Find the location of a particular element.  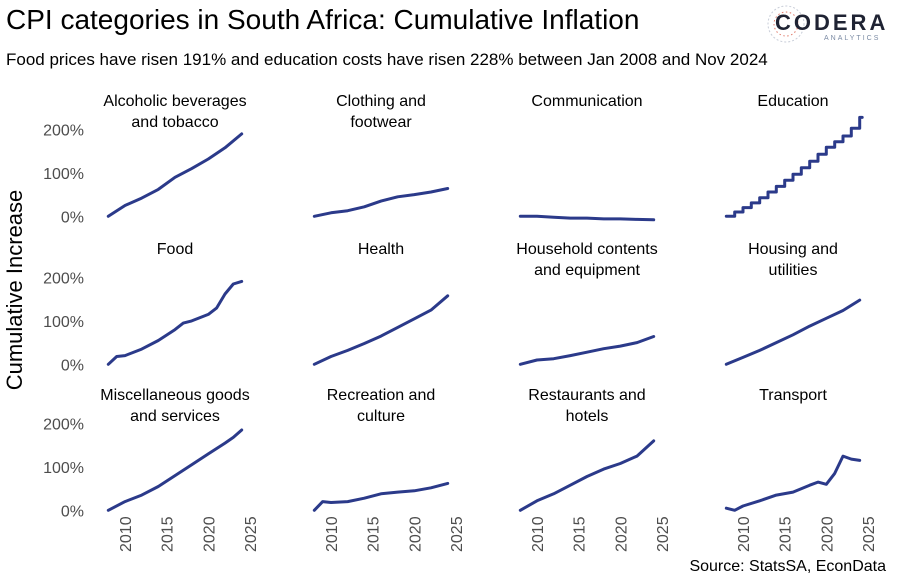

panel-label: Communication is located at coordinates (586, 101).